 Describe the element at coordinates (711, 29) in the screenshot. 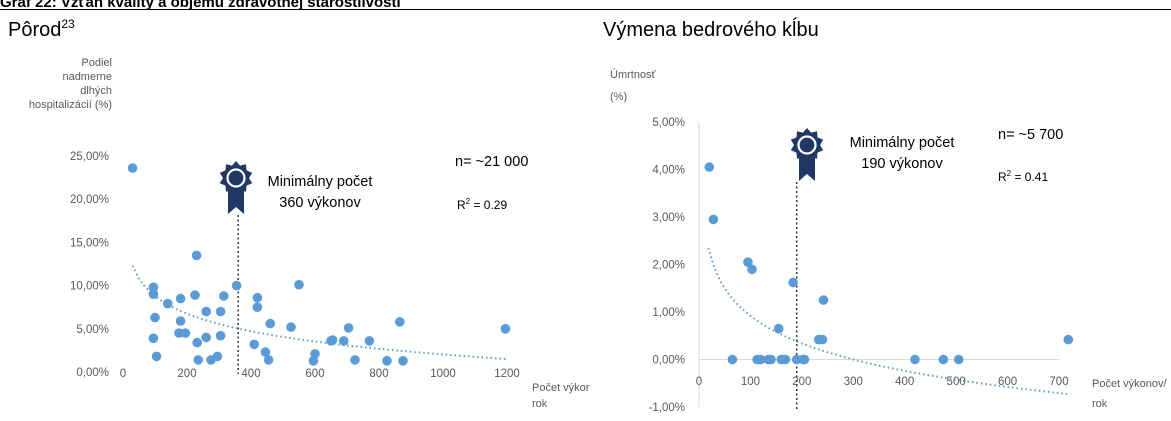

I see `chart-title: Výmena bedrového kĺbu` at that location.